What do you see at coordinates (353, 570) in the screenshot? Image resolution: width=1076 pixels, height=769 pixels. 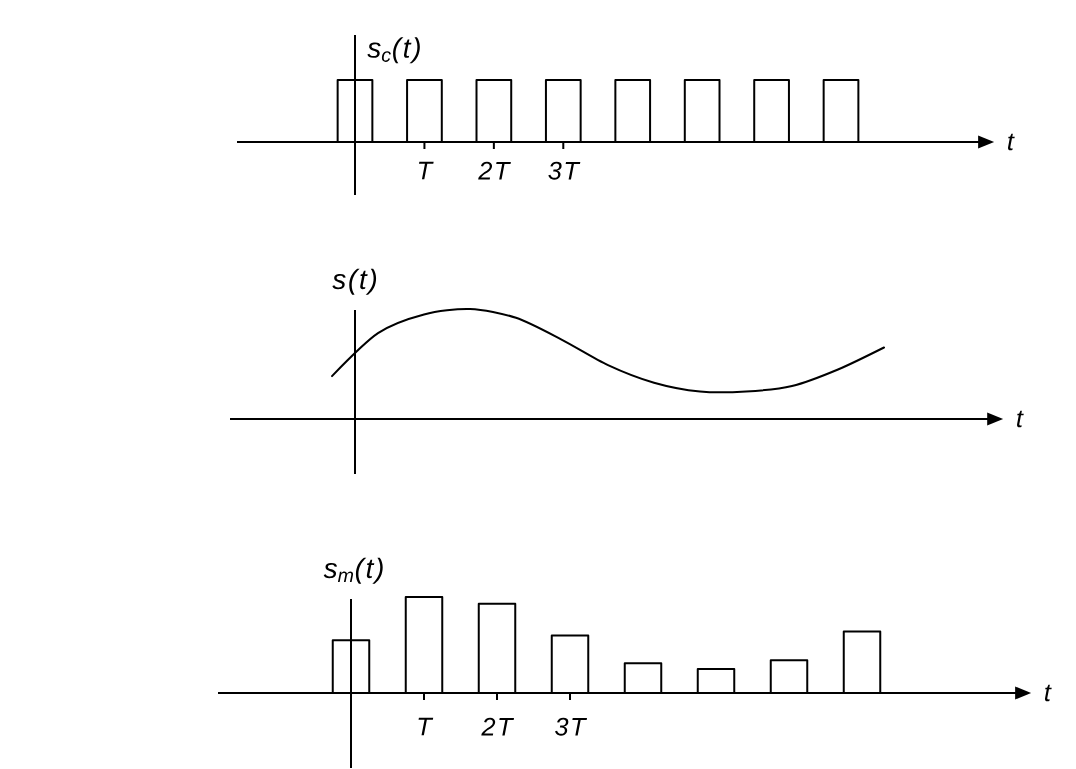 I see `y-axis-title: s$_{m}$(t)` at bounding box center [353, 570].